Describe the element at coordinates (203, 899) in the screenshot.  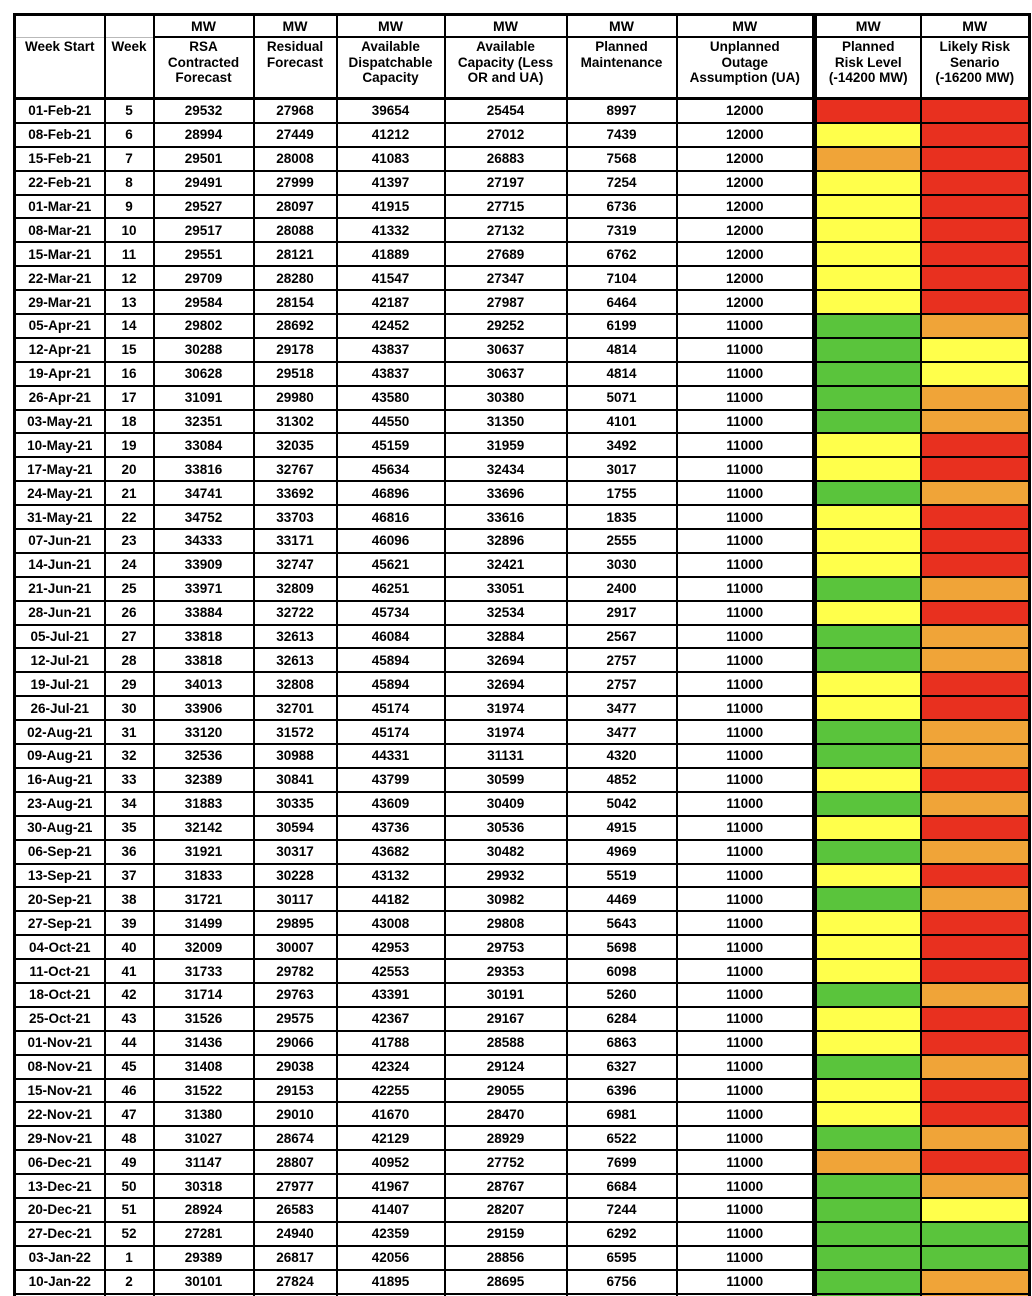
I see `cell-rsa-contracted-forecast: 31721` at that location.